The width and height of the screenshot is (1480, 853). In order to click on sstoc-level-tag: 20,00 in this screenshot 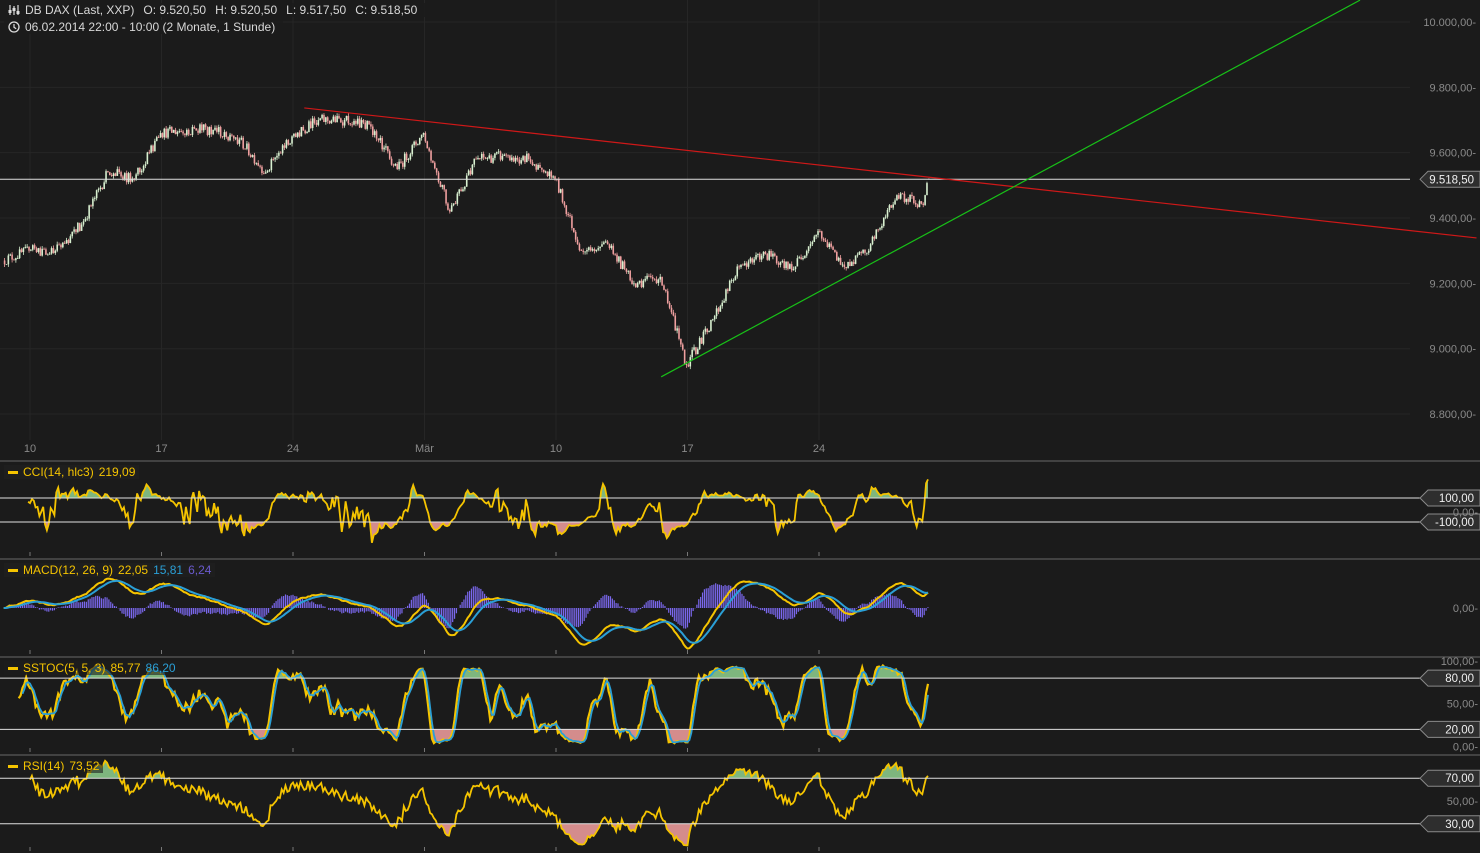, I will do `click(1449, 729)`.